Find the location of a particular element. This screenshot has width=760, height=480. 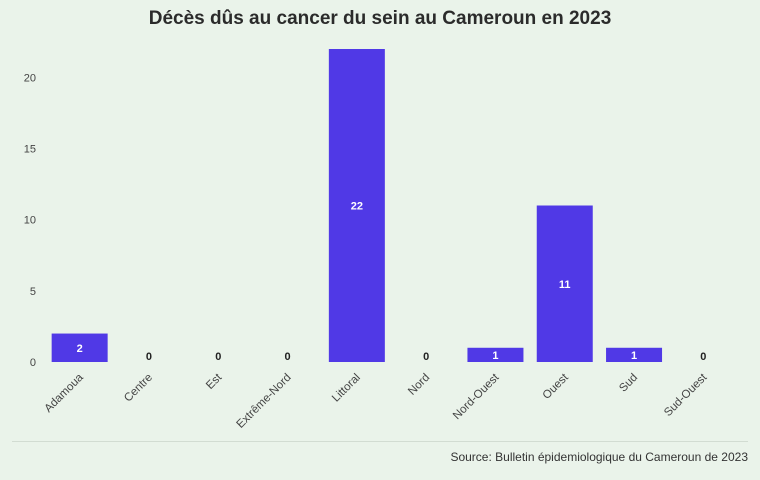

x-tick-label: Nord-Ouest is located at coordinates (476, 396).